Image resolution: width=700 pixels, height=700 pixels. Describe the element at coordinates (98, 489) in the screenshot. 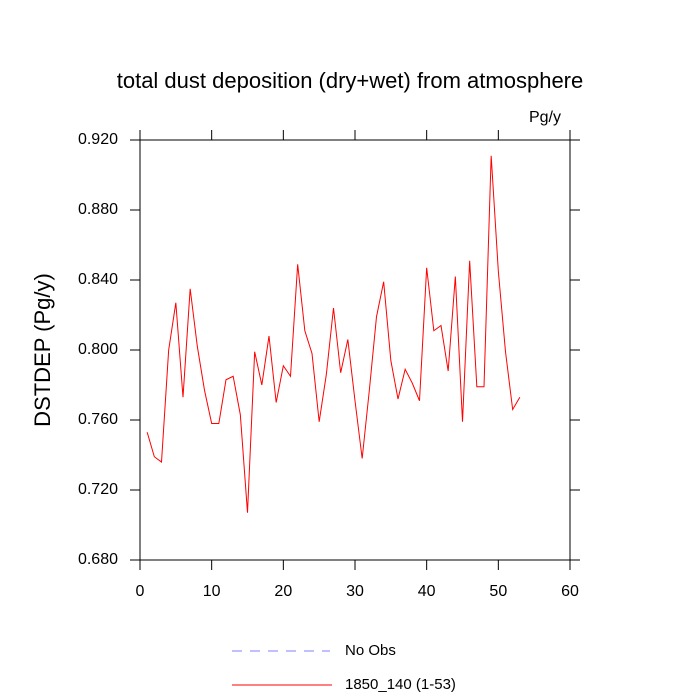

I see `y-tick-label: 0.720` at that location.